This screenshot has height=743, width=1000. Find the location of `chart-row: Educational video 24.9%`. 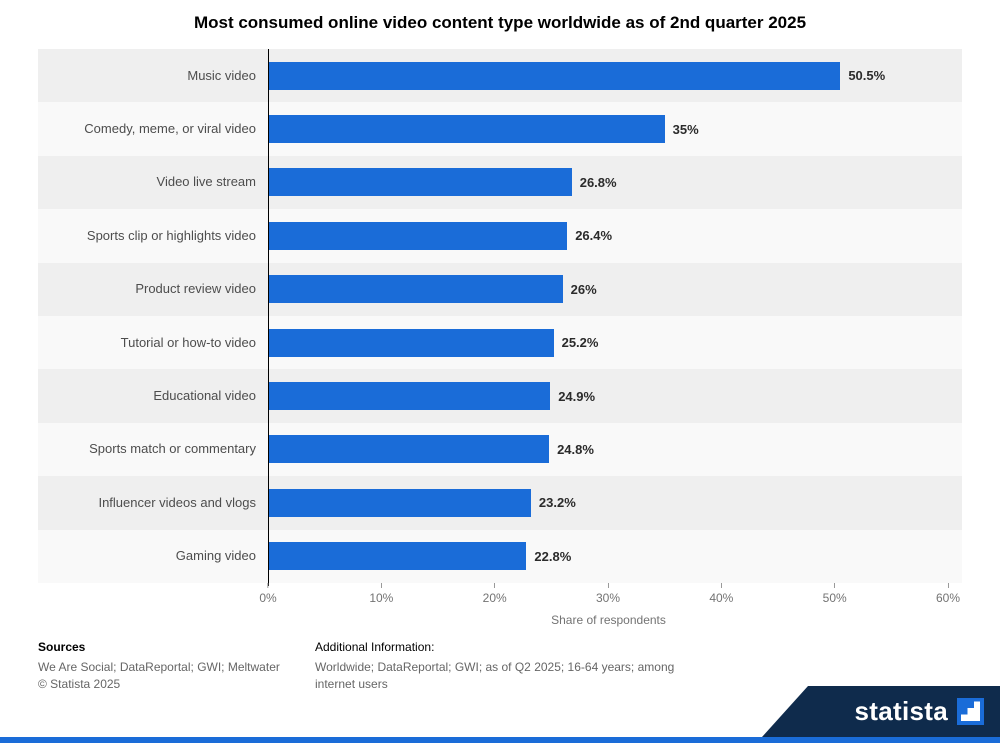

chart-row: Educational video 24.9% is located at coordinates (500, 396).